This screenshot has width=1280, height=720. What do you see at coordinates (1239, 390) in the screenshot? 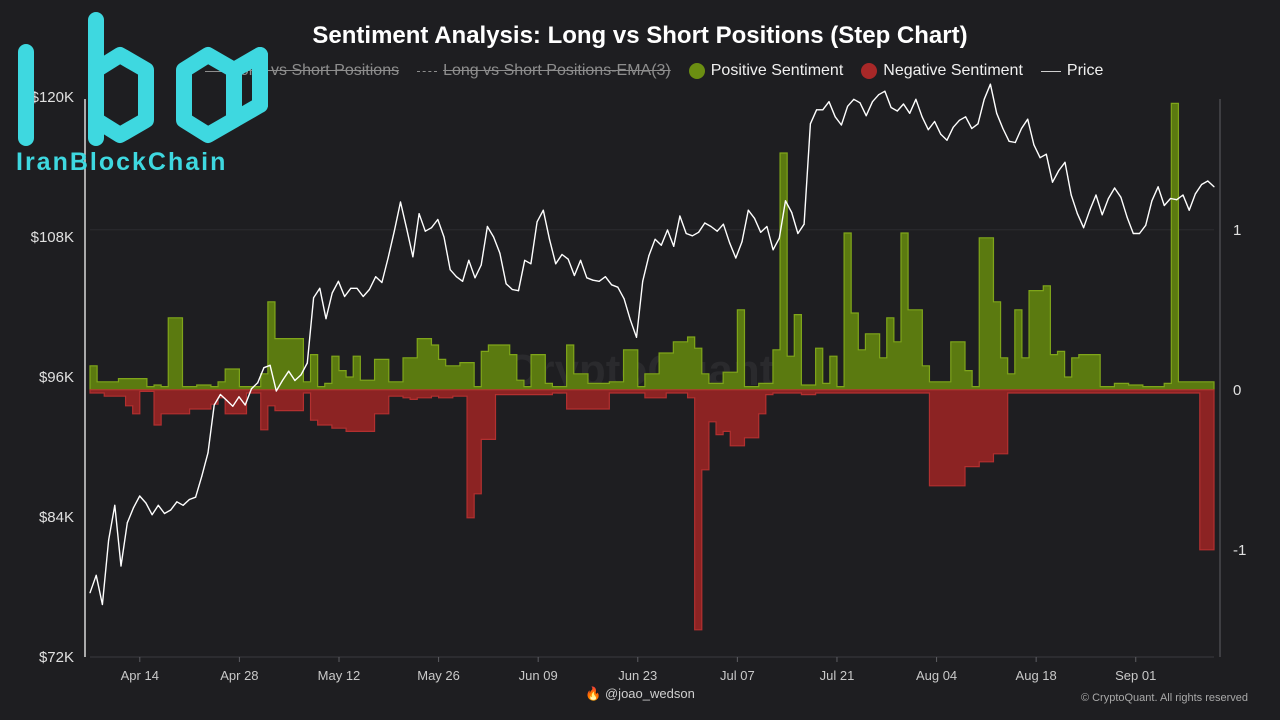
I see `y-axis-right-ticks: 1 0 -1` at bounding box center [1239, 390].